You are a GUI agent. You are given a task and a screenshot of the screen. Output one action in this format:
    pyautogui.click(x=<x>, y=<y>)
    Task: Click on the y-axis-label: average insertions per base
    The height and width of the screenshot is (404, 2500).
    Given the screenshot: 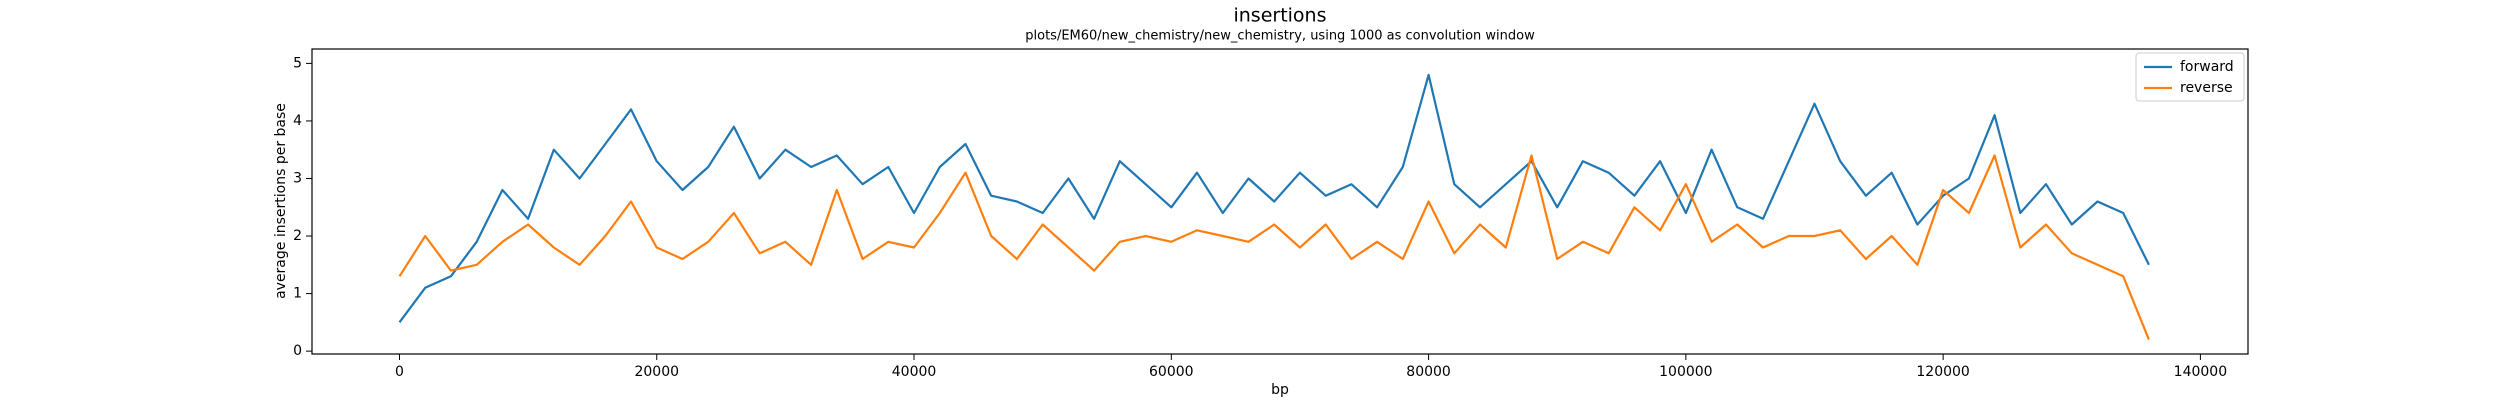 What is the action you would take?
    pyautogui.click(x=281, y=201)
    